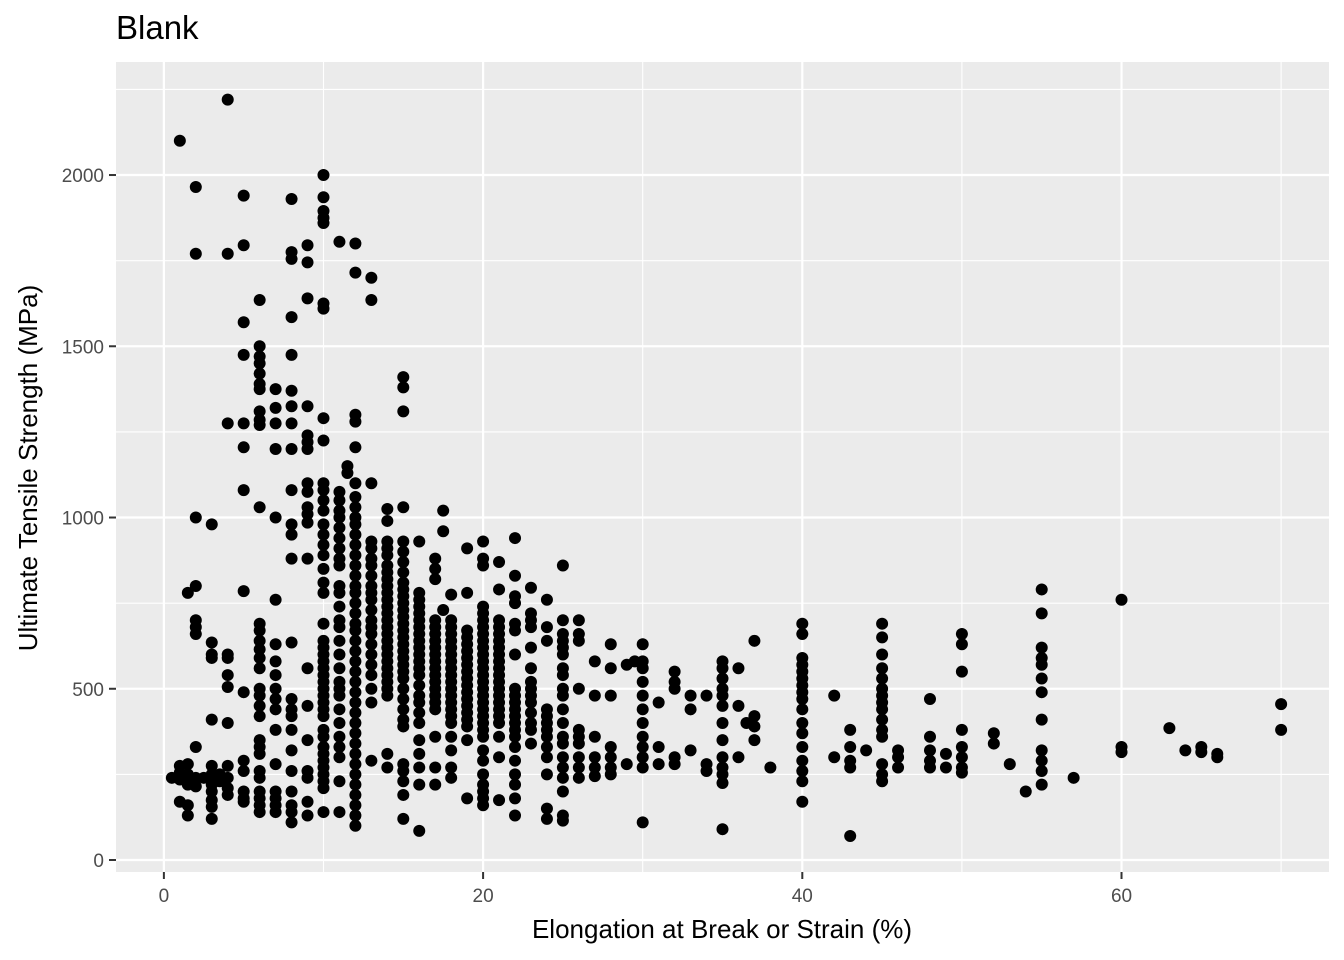 This screenshot has height=960, width=1344. What do you see at coordinates (164, 896) in the screenshot?
I see `x-tick-label: 0` at bounding box center [164, 896].